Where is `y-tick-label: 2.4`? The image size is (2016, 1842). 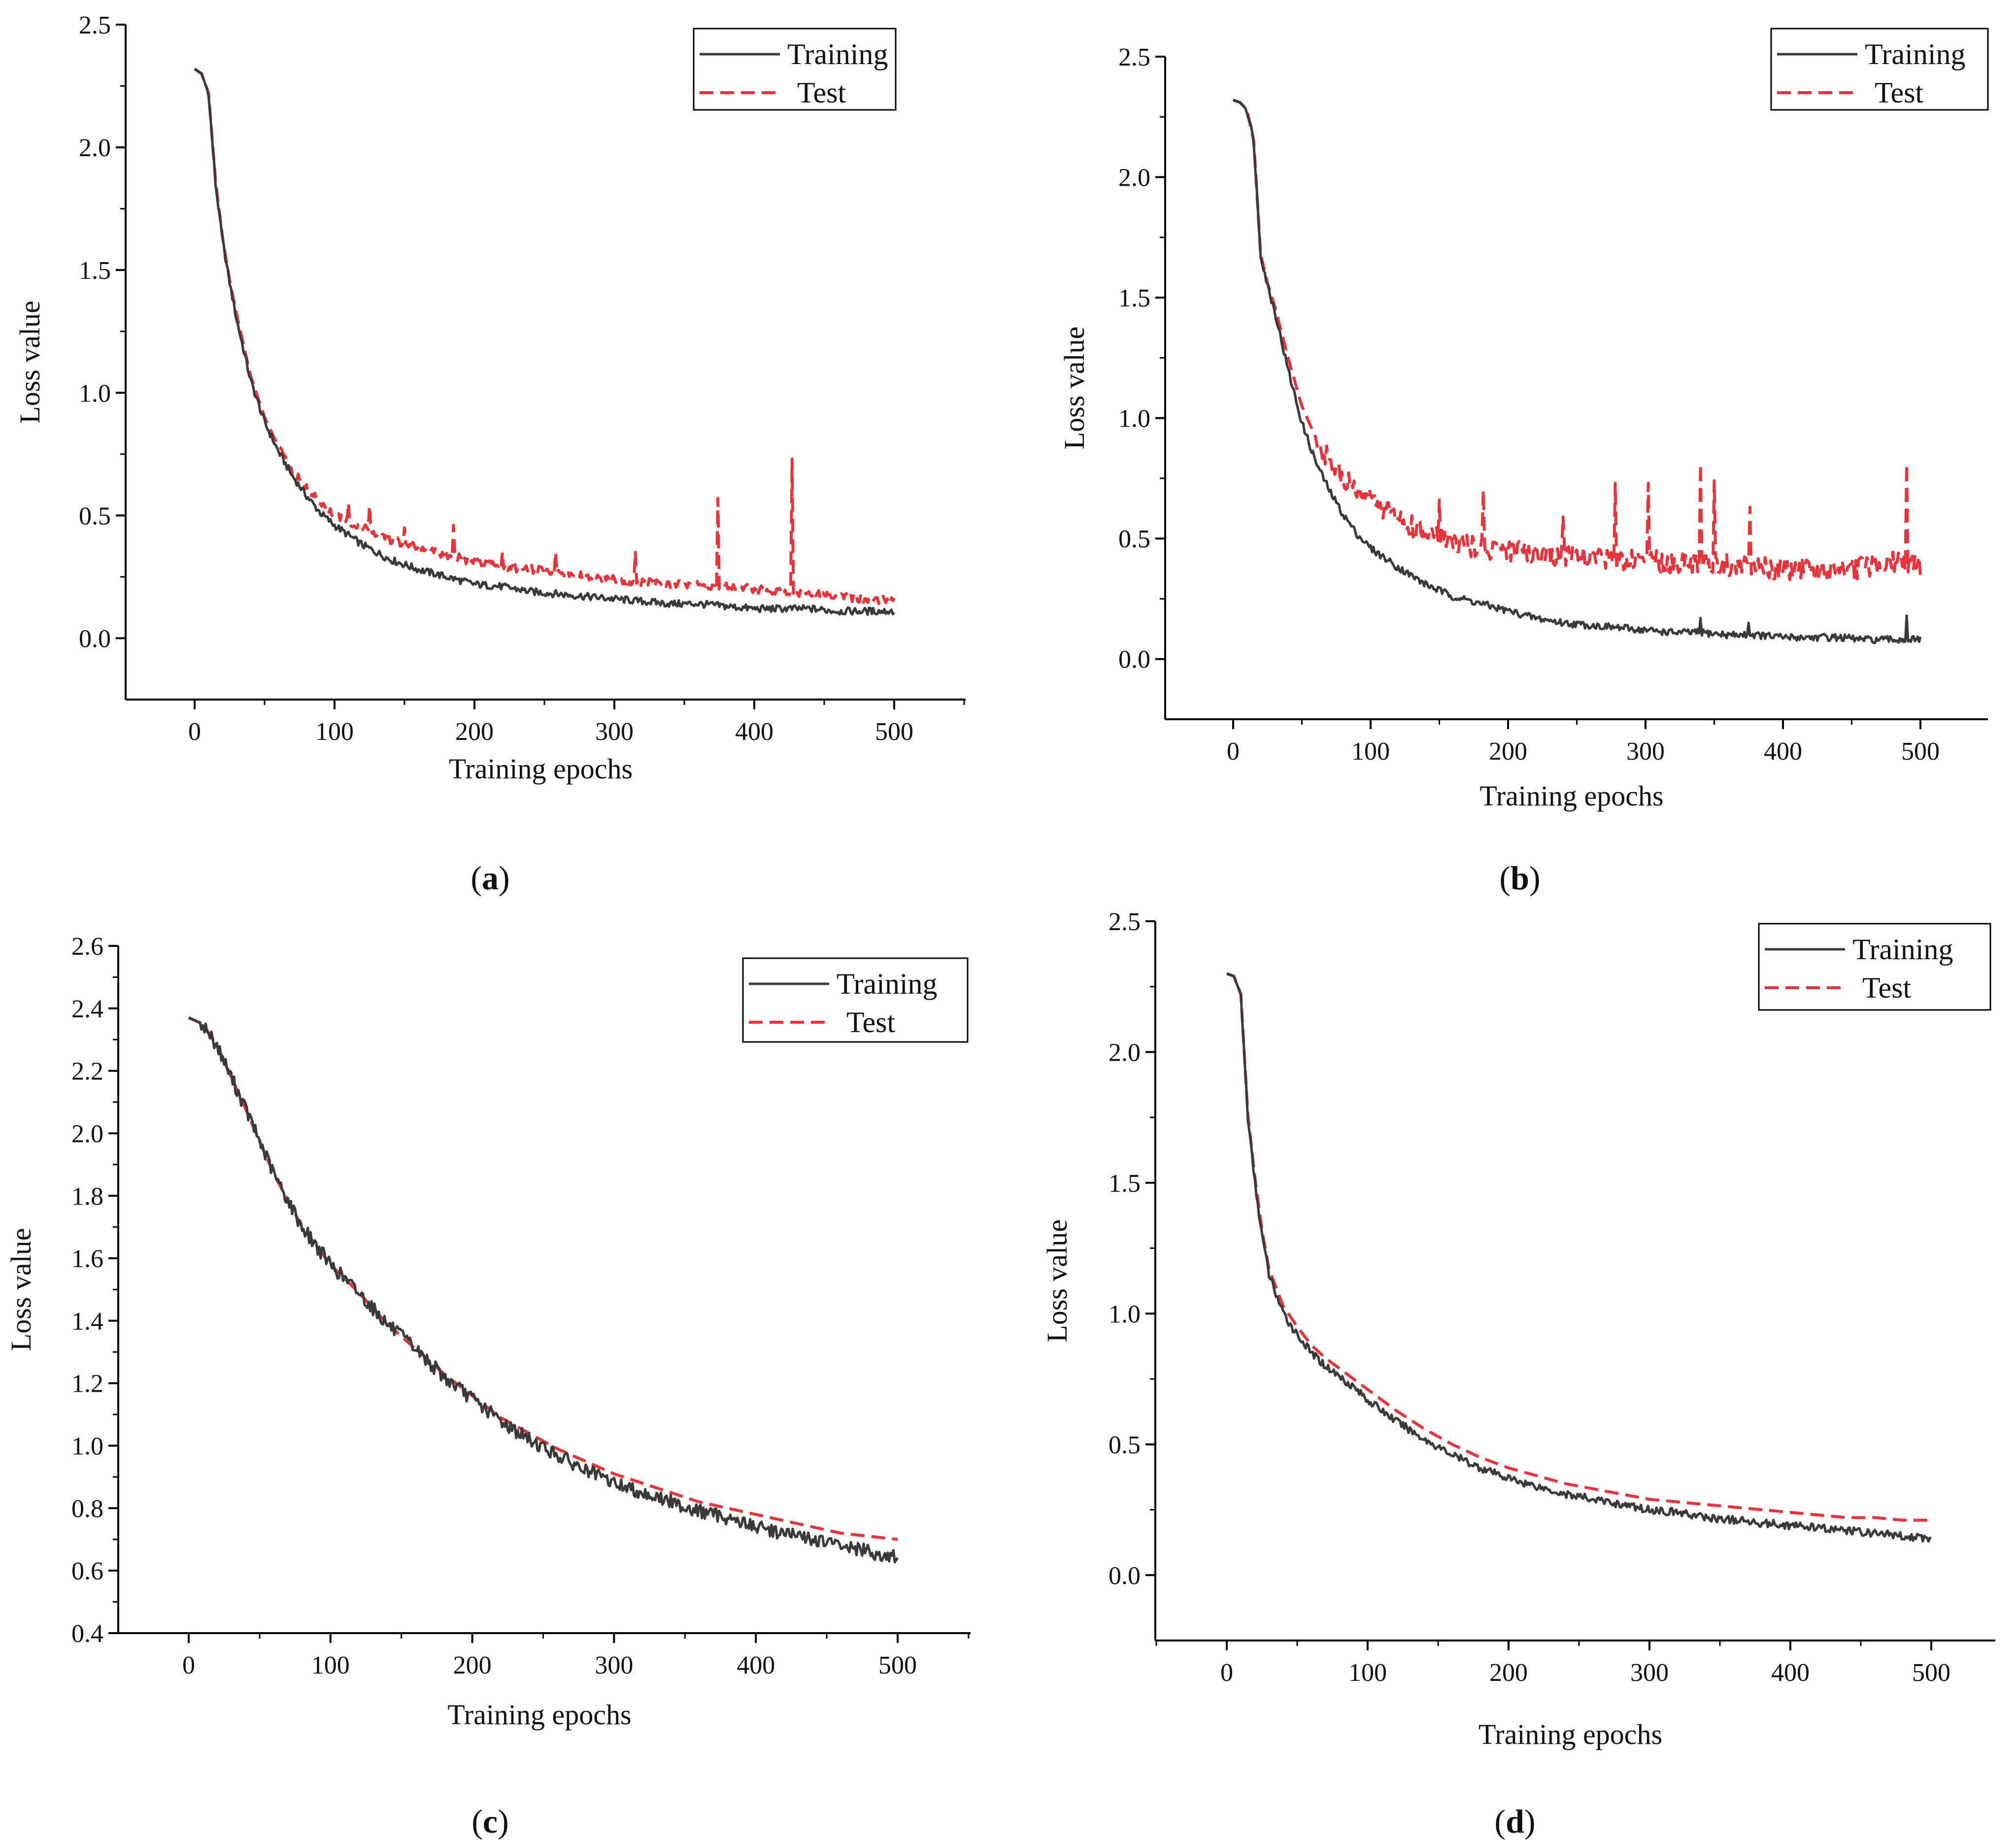 y-tick-label: 2.4 is located at coordinates (87, 1009).